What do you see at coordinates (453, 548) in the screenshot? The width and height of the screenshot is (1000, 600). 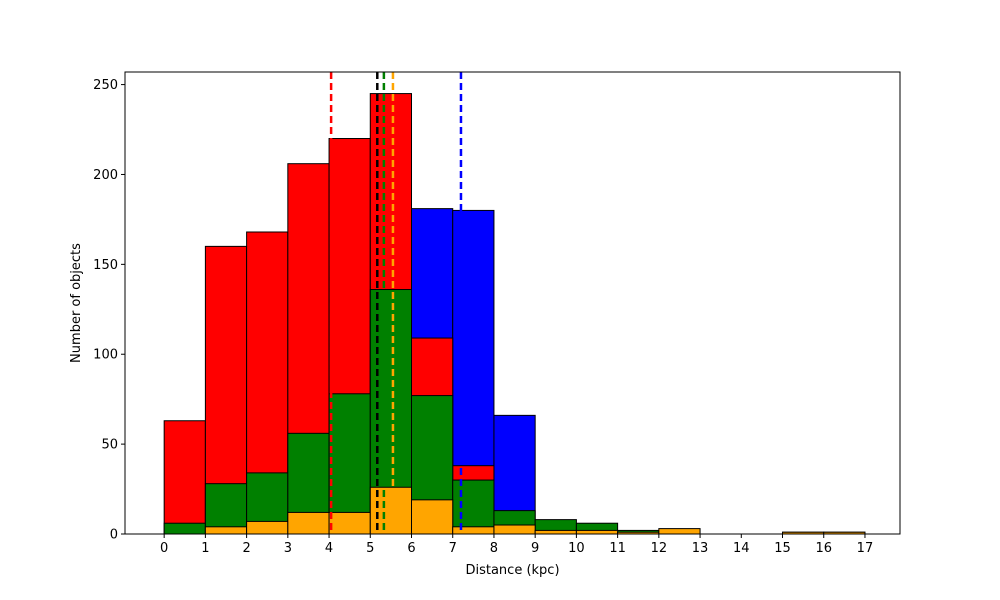 I see `x-tick-label: 7` at bounding box center [453, 548].